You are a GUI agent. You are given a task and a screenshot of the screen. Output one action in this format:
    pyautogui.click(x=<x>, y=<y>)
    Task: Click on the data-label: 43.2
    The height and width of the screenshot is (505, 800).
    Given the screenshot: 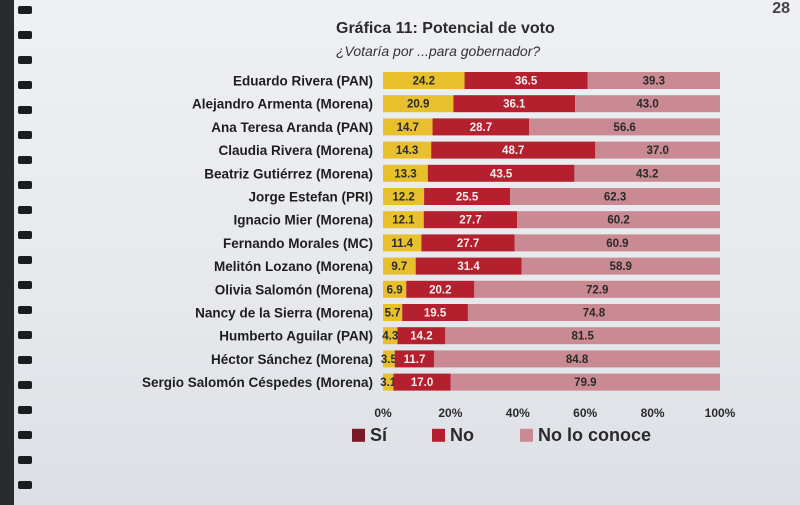 What is the action you would take?
    pyautogui.click(x=647, y=174)
    